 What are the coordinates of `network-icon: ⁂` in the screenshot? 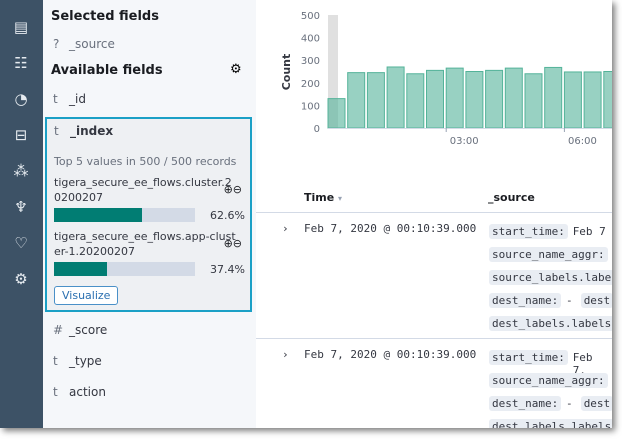 It's located at (21, 171).